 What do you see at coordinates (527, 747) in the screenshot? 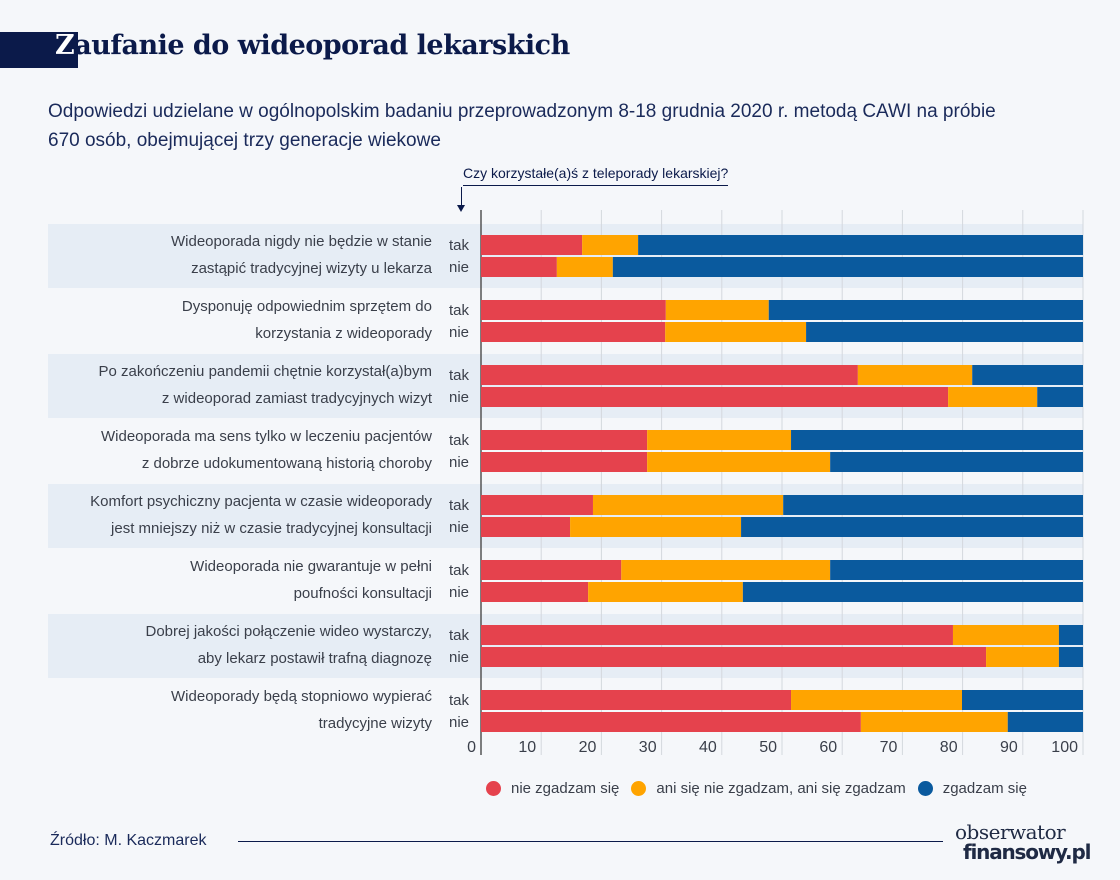
I see `x-tick-label: 10` at bounding box center [527, 747].